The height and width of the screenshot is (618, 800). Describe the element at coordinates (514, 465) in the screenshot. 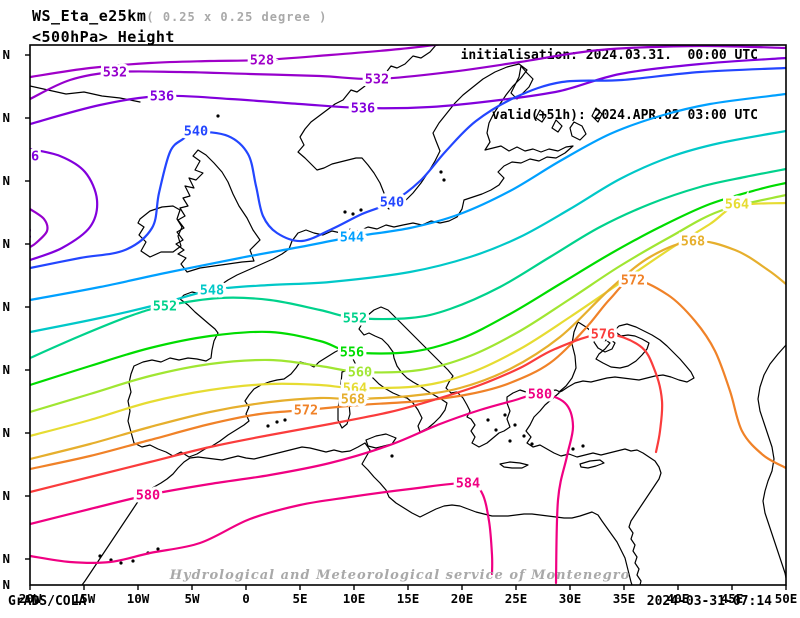

I see `coastline-crete` at that location.